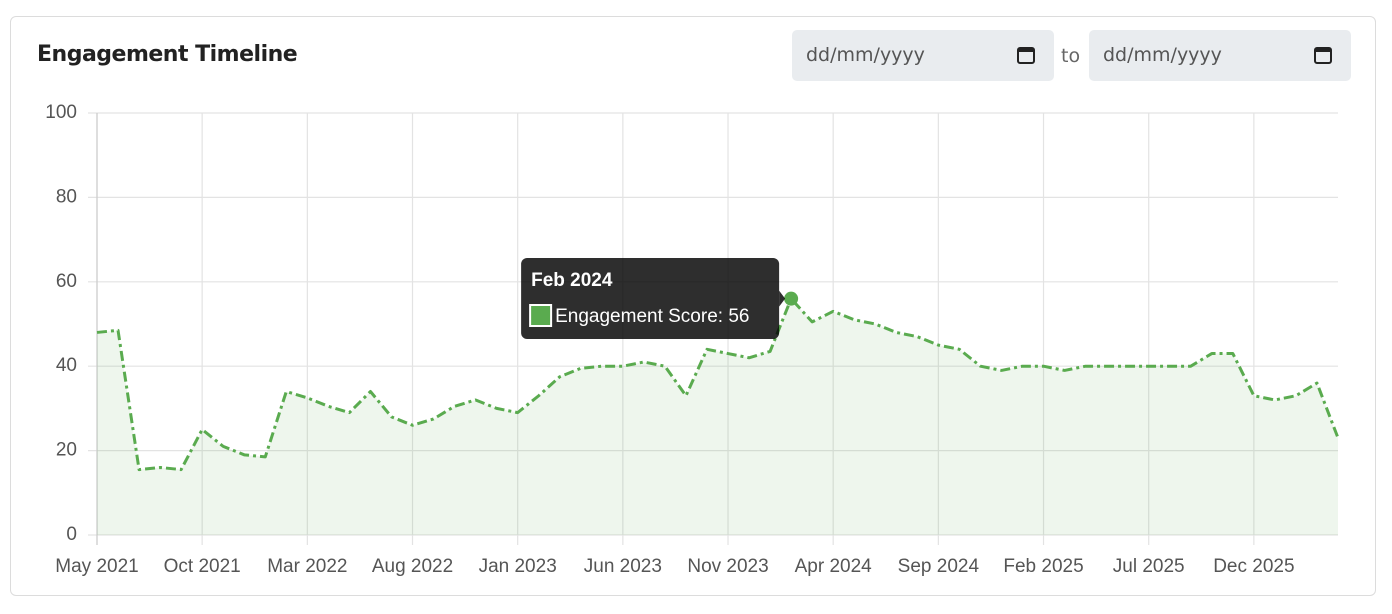 The height and width of the screenshot is (614, 1392). Describe the element at coordinates (623, 566) in the screenshot. I see `x-tick-label: Jun 2023` at that location.